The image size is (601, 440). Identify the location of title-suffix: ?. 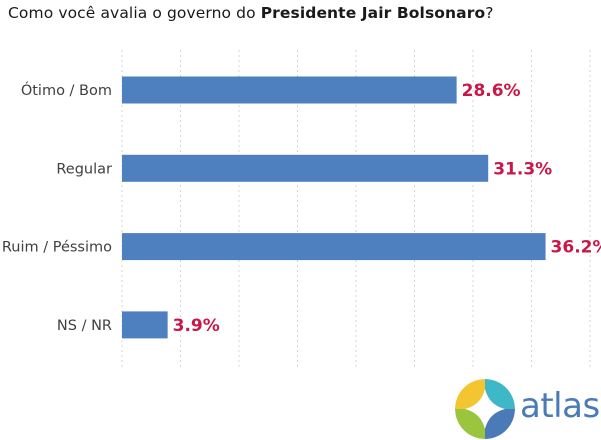
(489, 13).